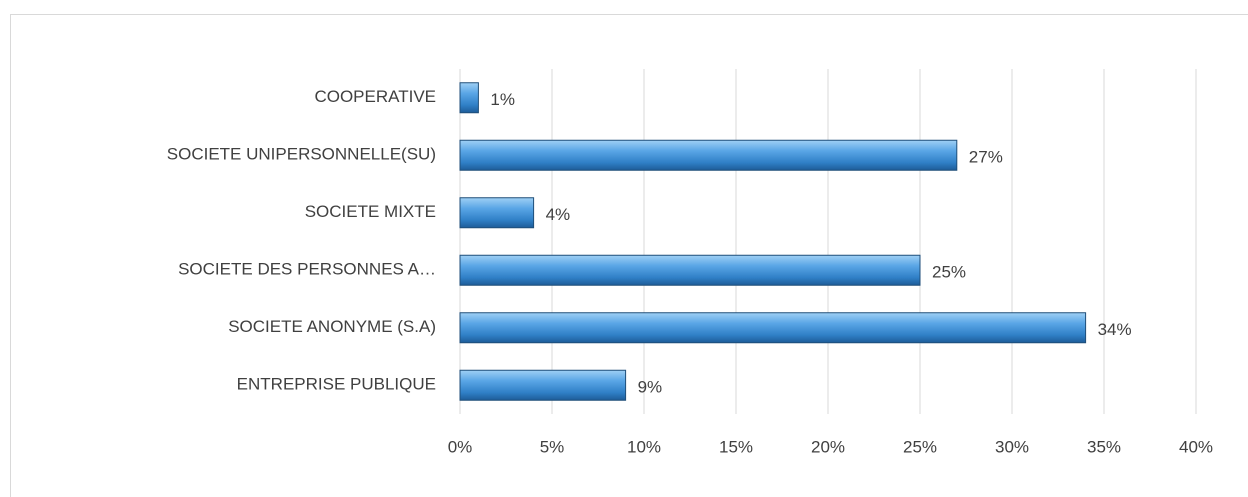  Describe the element at coordinates (552, 446) in the screenshot. I see `x-tick-label: 5%` at that location.